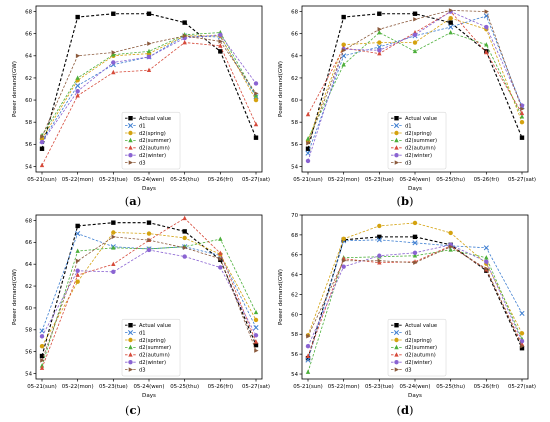  What do you see at coordinates (418, 134) in the screenshot?
I see `legend-entry: d2(spring)` at bounding box center [418, 134].